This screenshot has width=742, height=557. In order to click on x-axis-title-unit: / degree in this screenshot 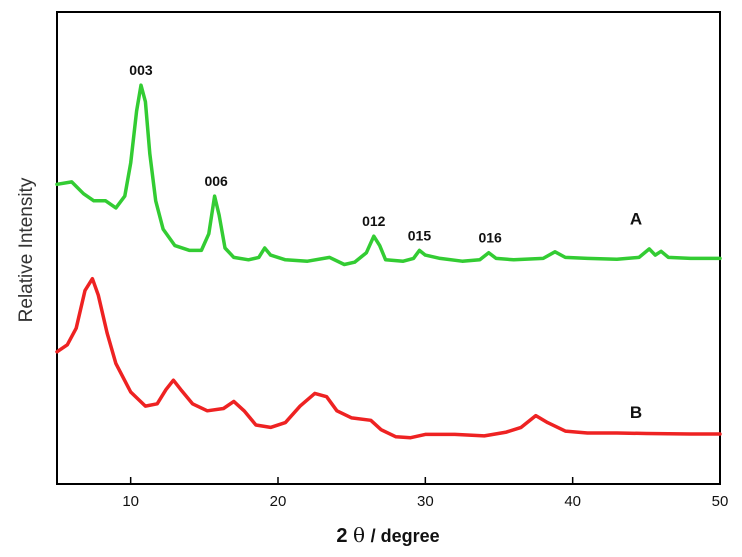, I will do `click(405, 536)`.